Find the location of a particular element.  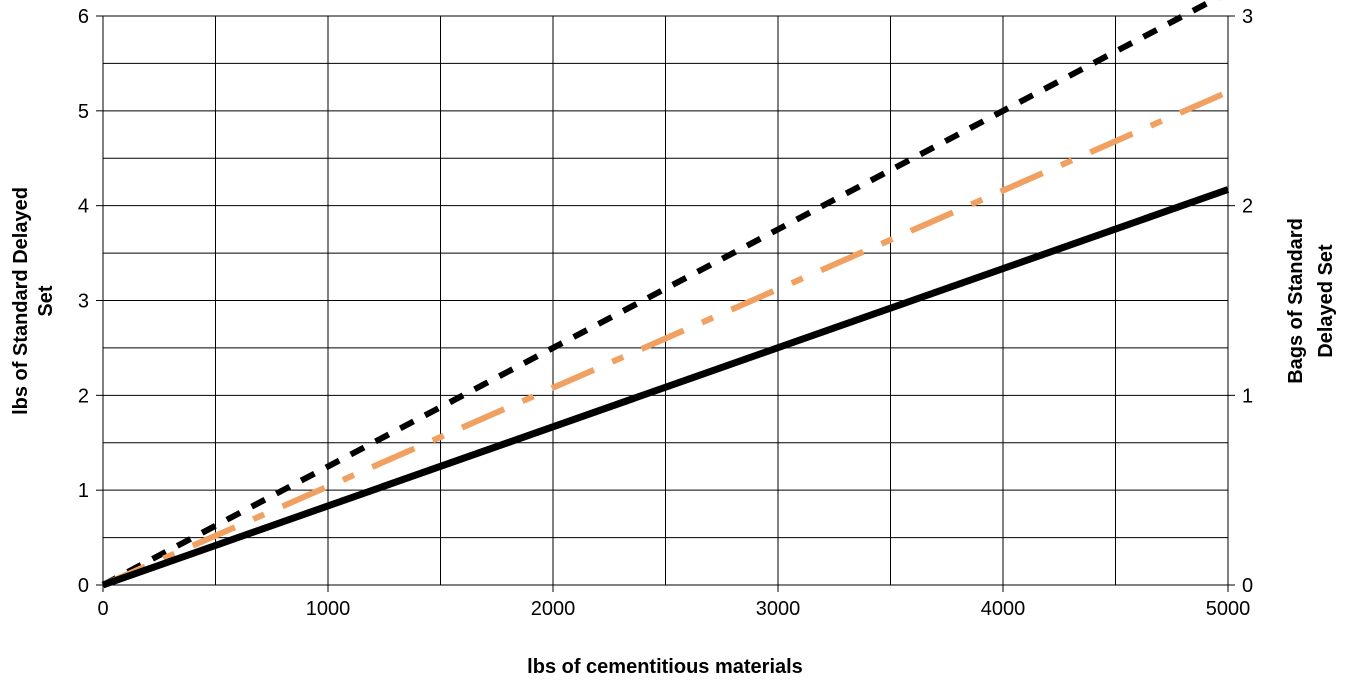

y-axis-title-line-2: Set is located at coordinates (46, 300).